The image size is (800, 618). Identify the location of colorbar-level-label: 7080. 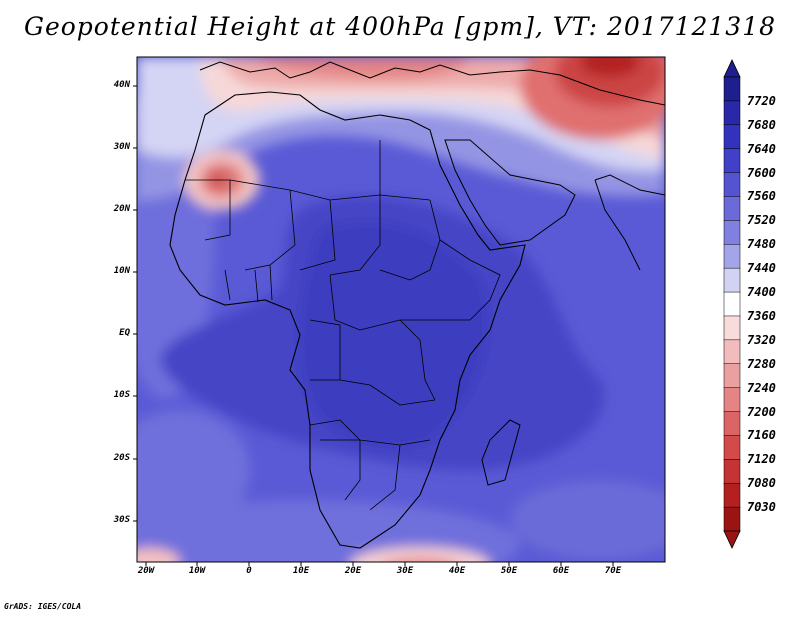
(761, 483).